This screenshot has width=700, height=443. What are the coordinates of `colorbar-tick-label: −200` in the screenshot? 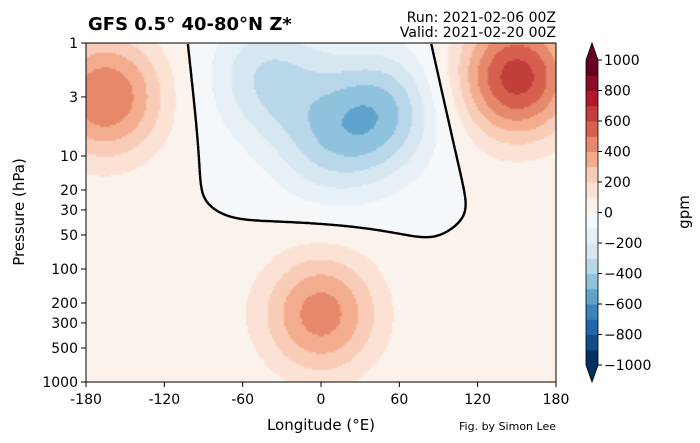 It's located at (623, 244).